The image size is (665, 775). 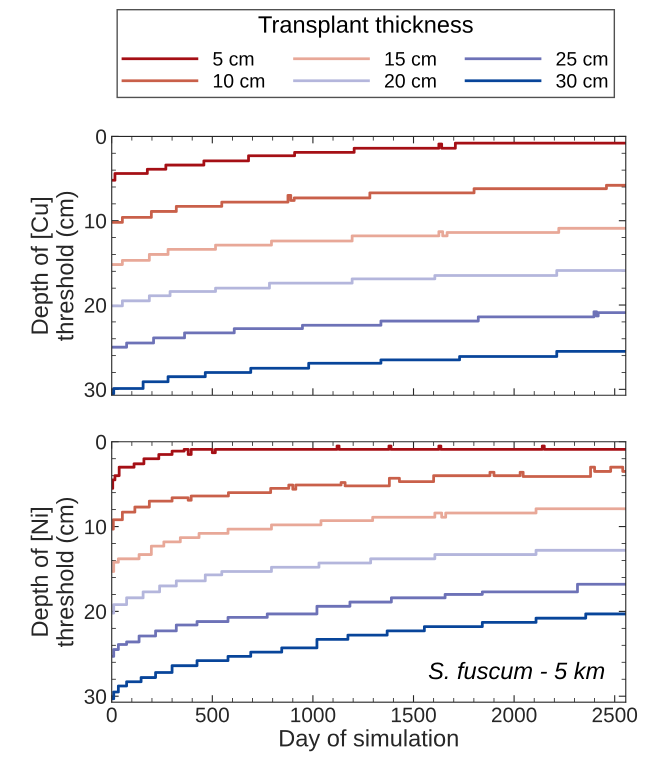 I want to click on legend-label: 25 cm, so click(x=582, y=59).